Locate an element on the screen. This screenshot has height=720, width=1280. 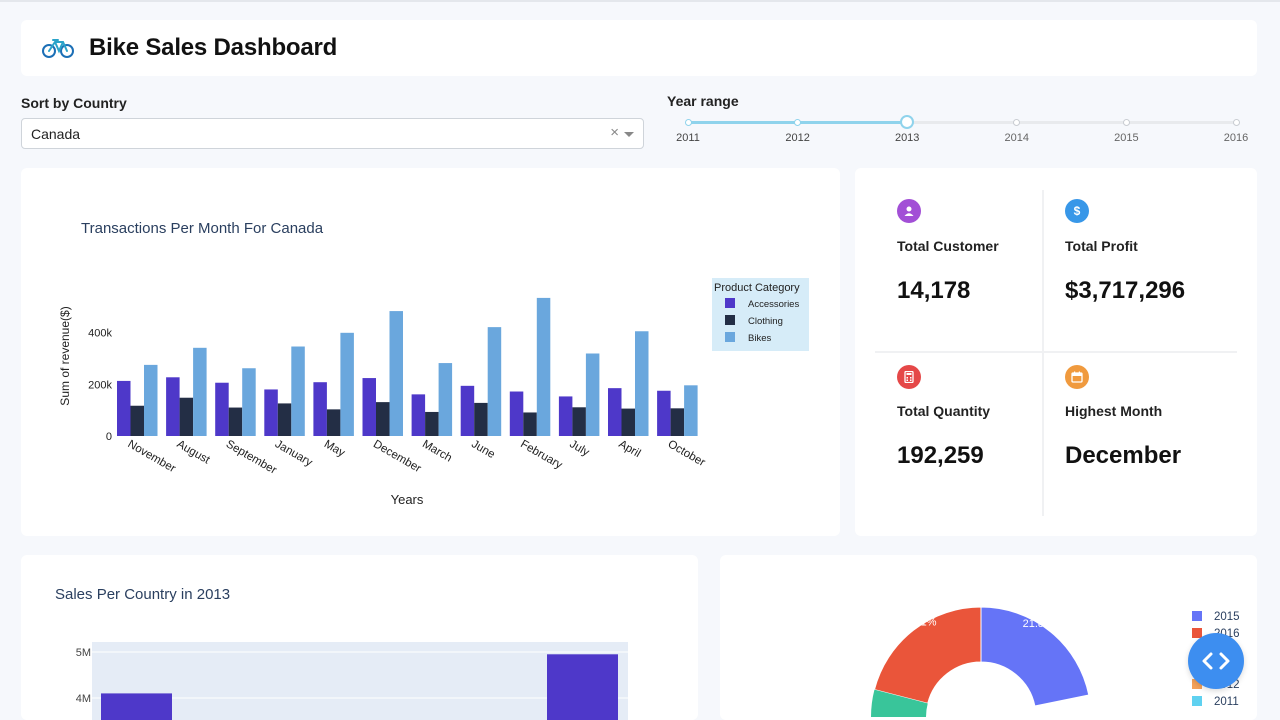
legend-label: Clothing is located at coordinates (765, 321).